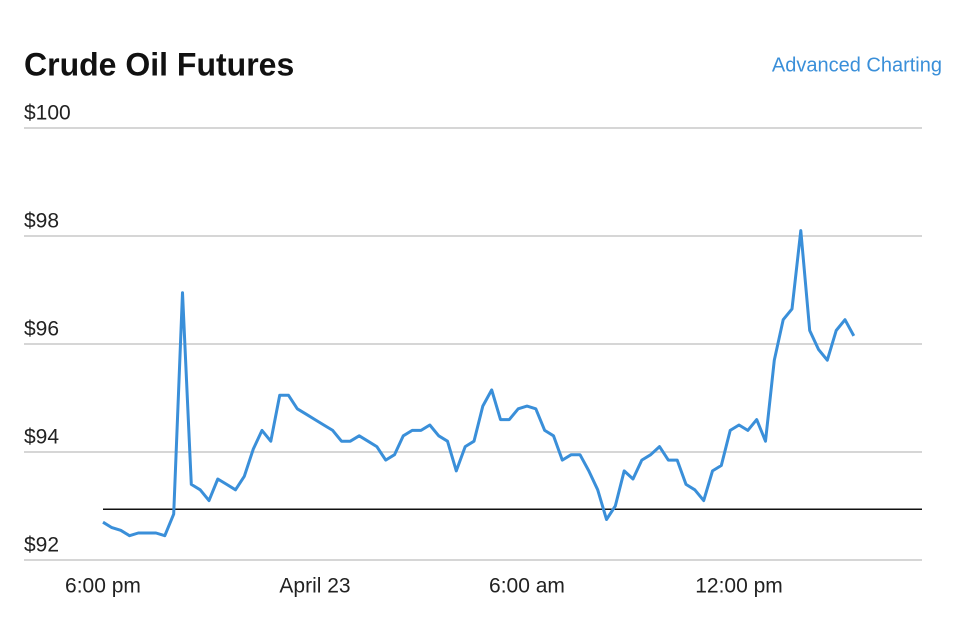 This screenshot has width=968, height=636. Describe the element at coordinates (47, 113) in the screenshot. I see `y-tick-label: $100` at that location.